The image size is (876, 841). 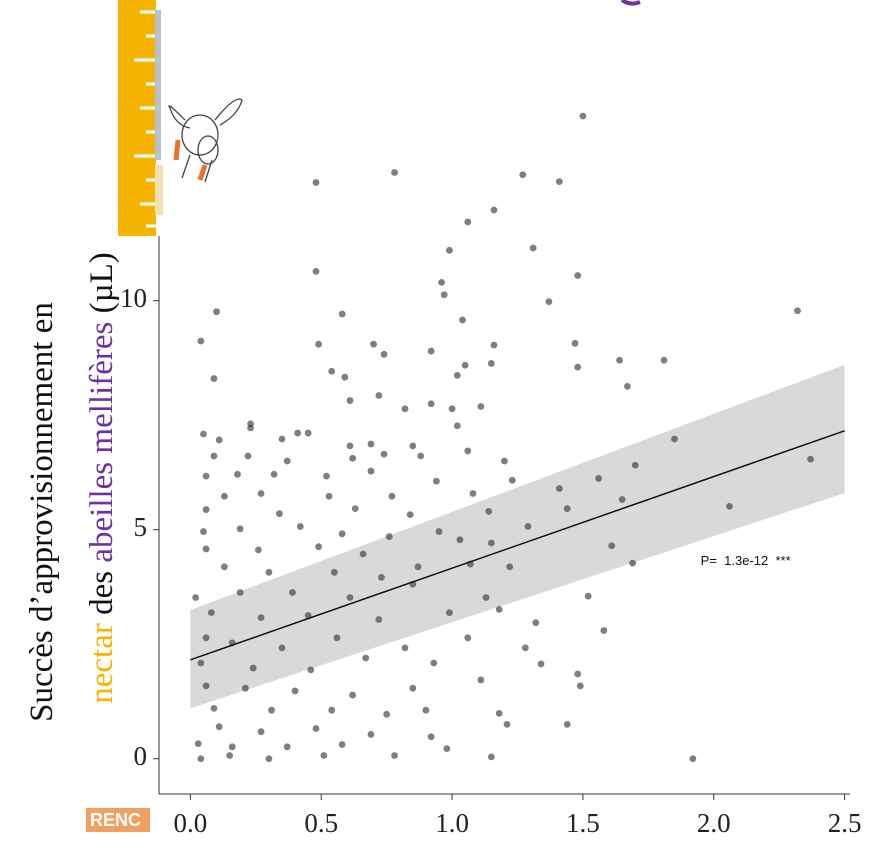 I want to click on ruler-illustration, so click(x=140, y=118).